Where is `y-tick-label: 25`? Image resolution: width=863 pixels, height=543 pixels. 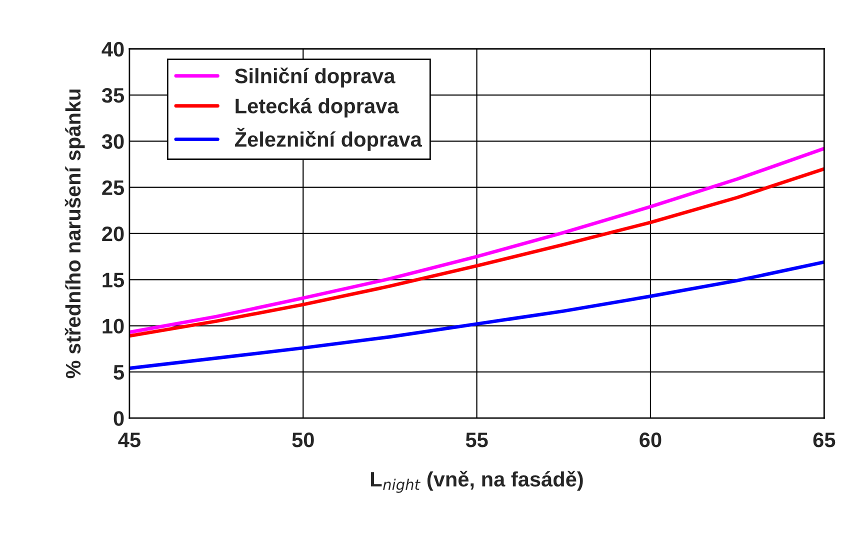 y-tick-label: 25 is located at coordinates (113, 188).